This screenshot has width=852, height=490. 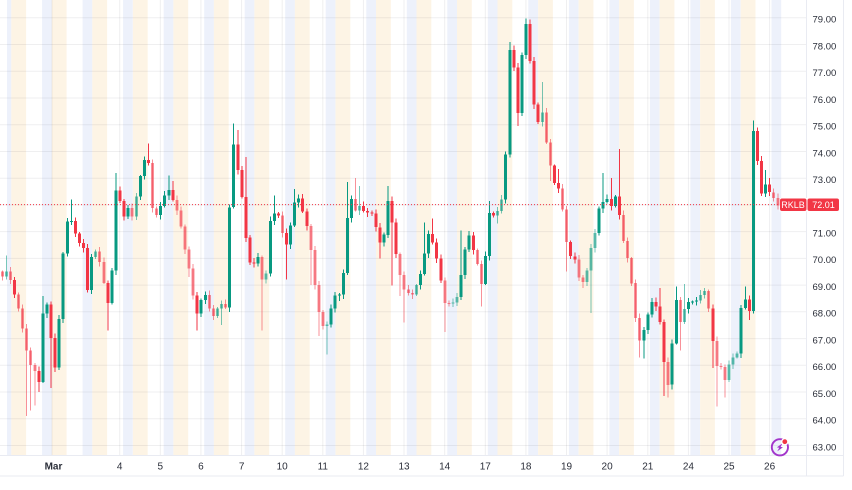 What do you see at coordinates (689, 467) in the screenshot?
I see `svg-text: 24` at bounding box center [689, 467].